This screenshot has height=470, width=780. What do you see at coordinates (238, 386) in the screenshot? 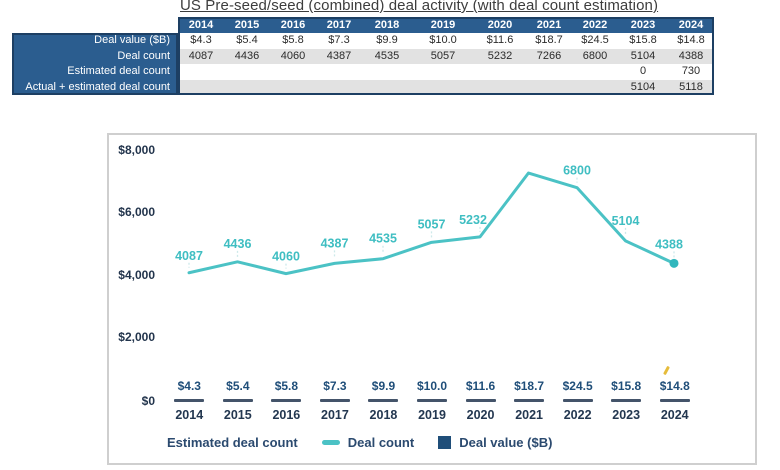
I see `deal-value-label: $5.4` at bounding box center [238, 386].